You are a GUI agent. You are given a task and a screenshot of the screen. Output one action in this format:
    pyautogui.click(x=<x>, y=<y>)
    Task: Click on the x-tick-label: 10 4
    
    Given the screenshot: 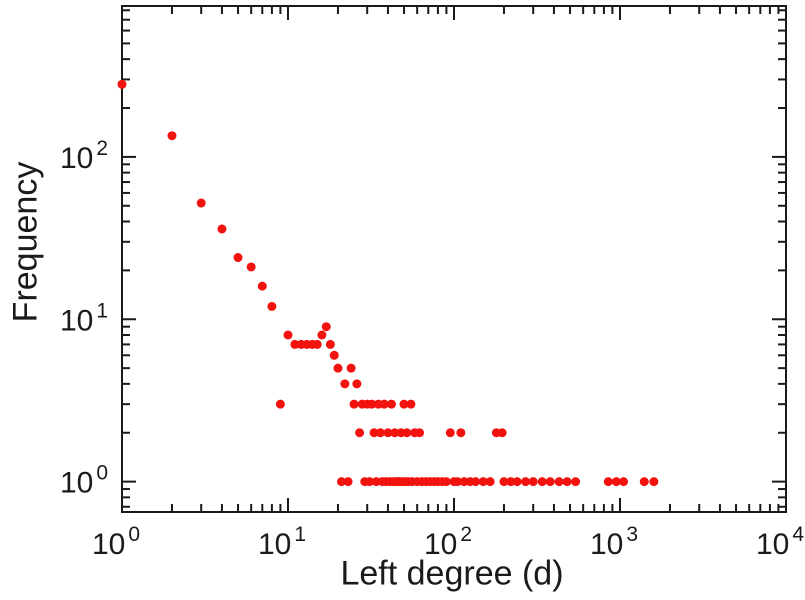 What is the action you would take?
    pyautogui.click(x=780, y=542)
    